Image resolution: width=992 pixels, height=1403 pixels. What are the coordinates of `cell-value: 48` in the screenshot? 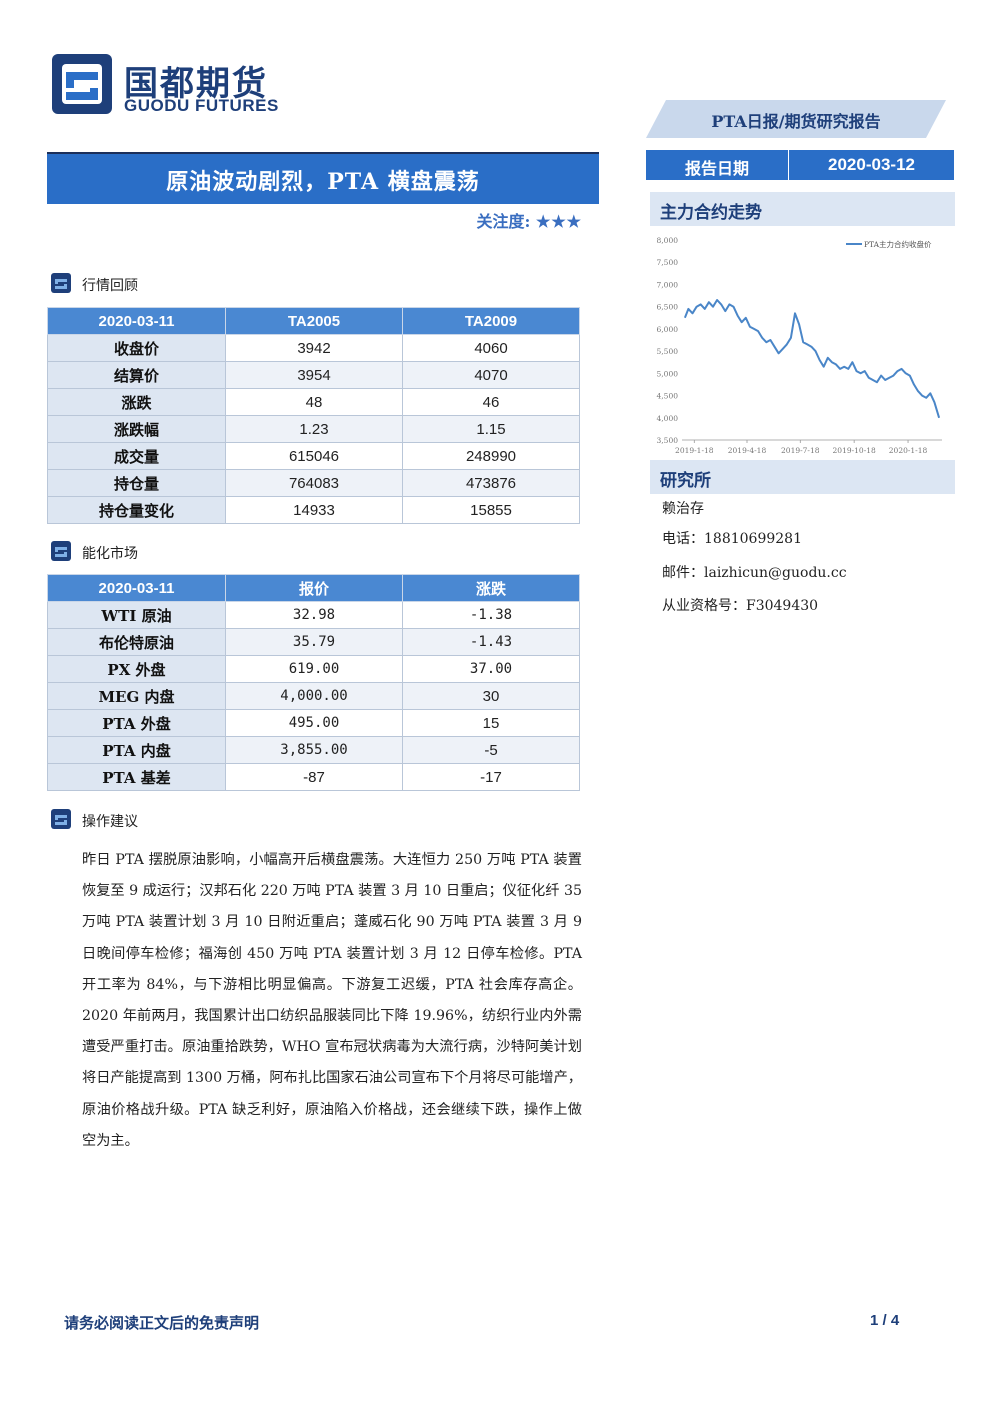 It's located at (314, 402).